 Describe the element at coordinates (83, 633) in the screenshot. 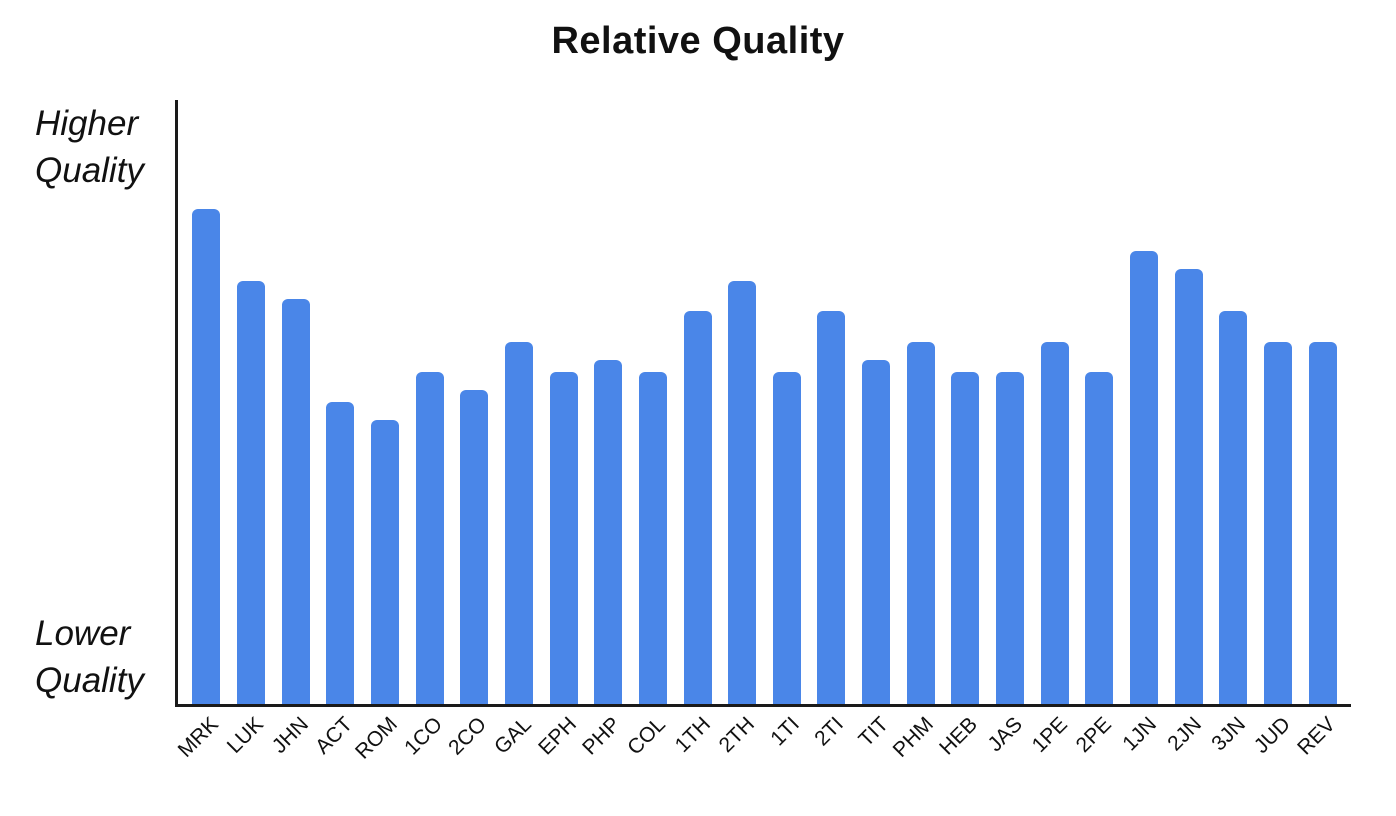

I see `y-axis-label-lower-line1: Lower` at that location.